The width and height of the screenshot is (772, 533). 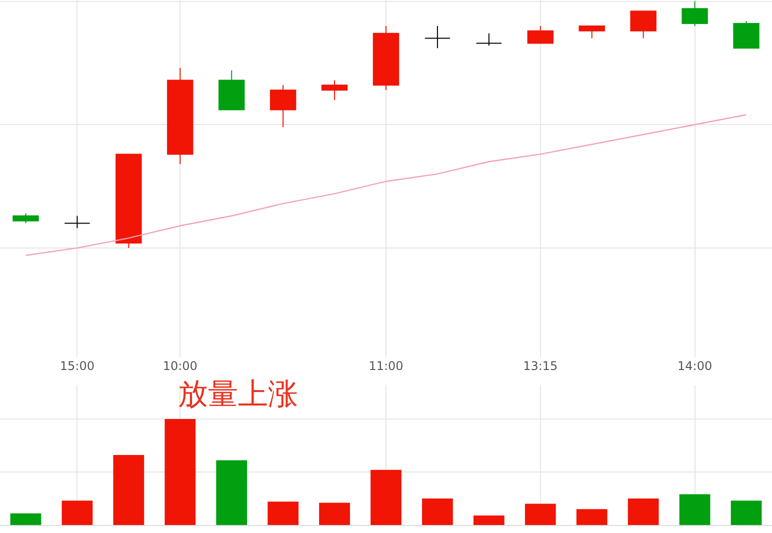 What do you see at coordinates (386, 366) in the screenshot?
I see `x-tick-label: 11:00` at bounding box center [386, 366].